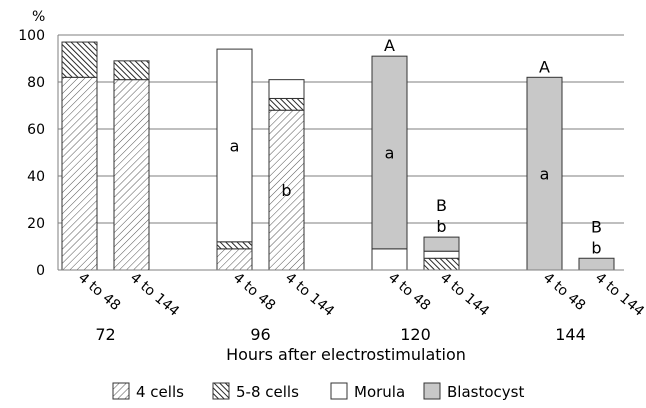 The width and height of the screenshot is (646, 408). Describe the element at coordinates (267, 392) in the screenshot. I see `legend-label-5-8-cells: 5-8 cells` at that location.